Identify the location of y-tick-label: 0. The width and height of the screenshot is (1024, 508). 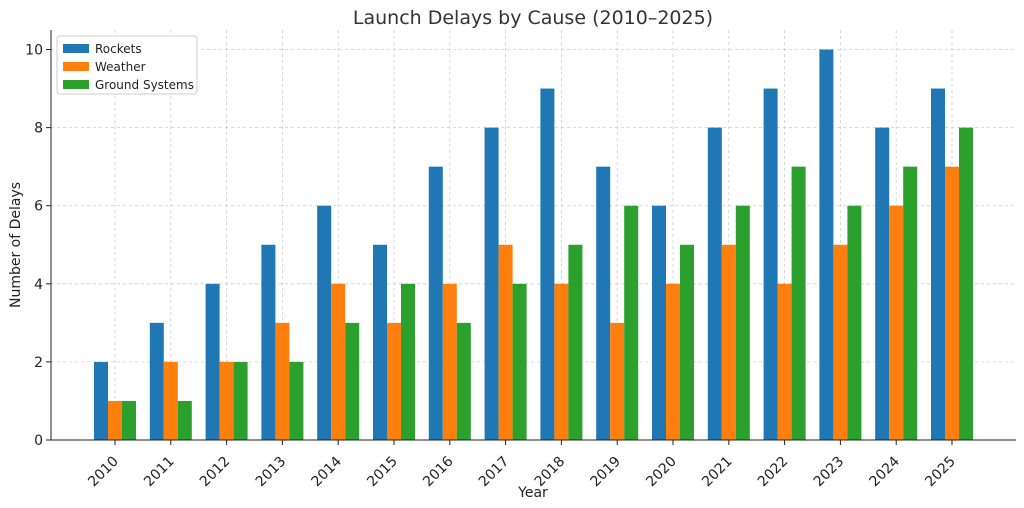
(38, 441).